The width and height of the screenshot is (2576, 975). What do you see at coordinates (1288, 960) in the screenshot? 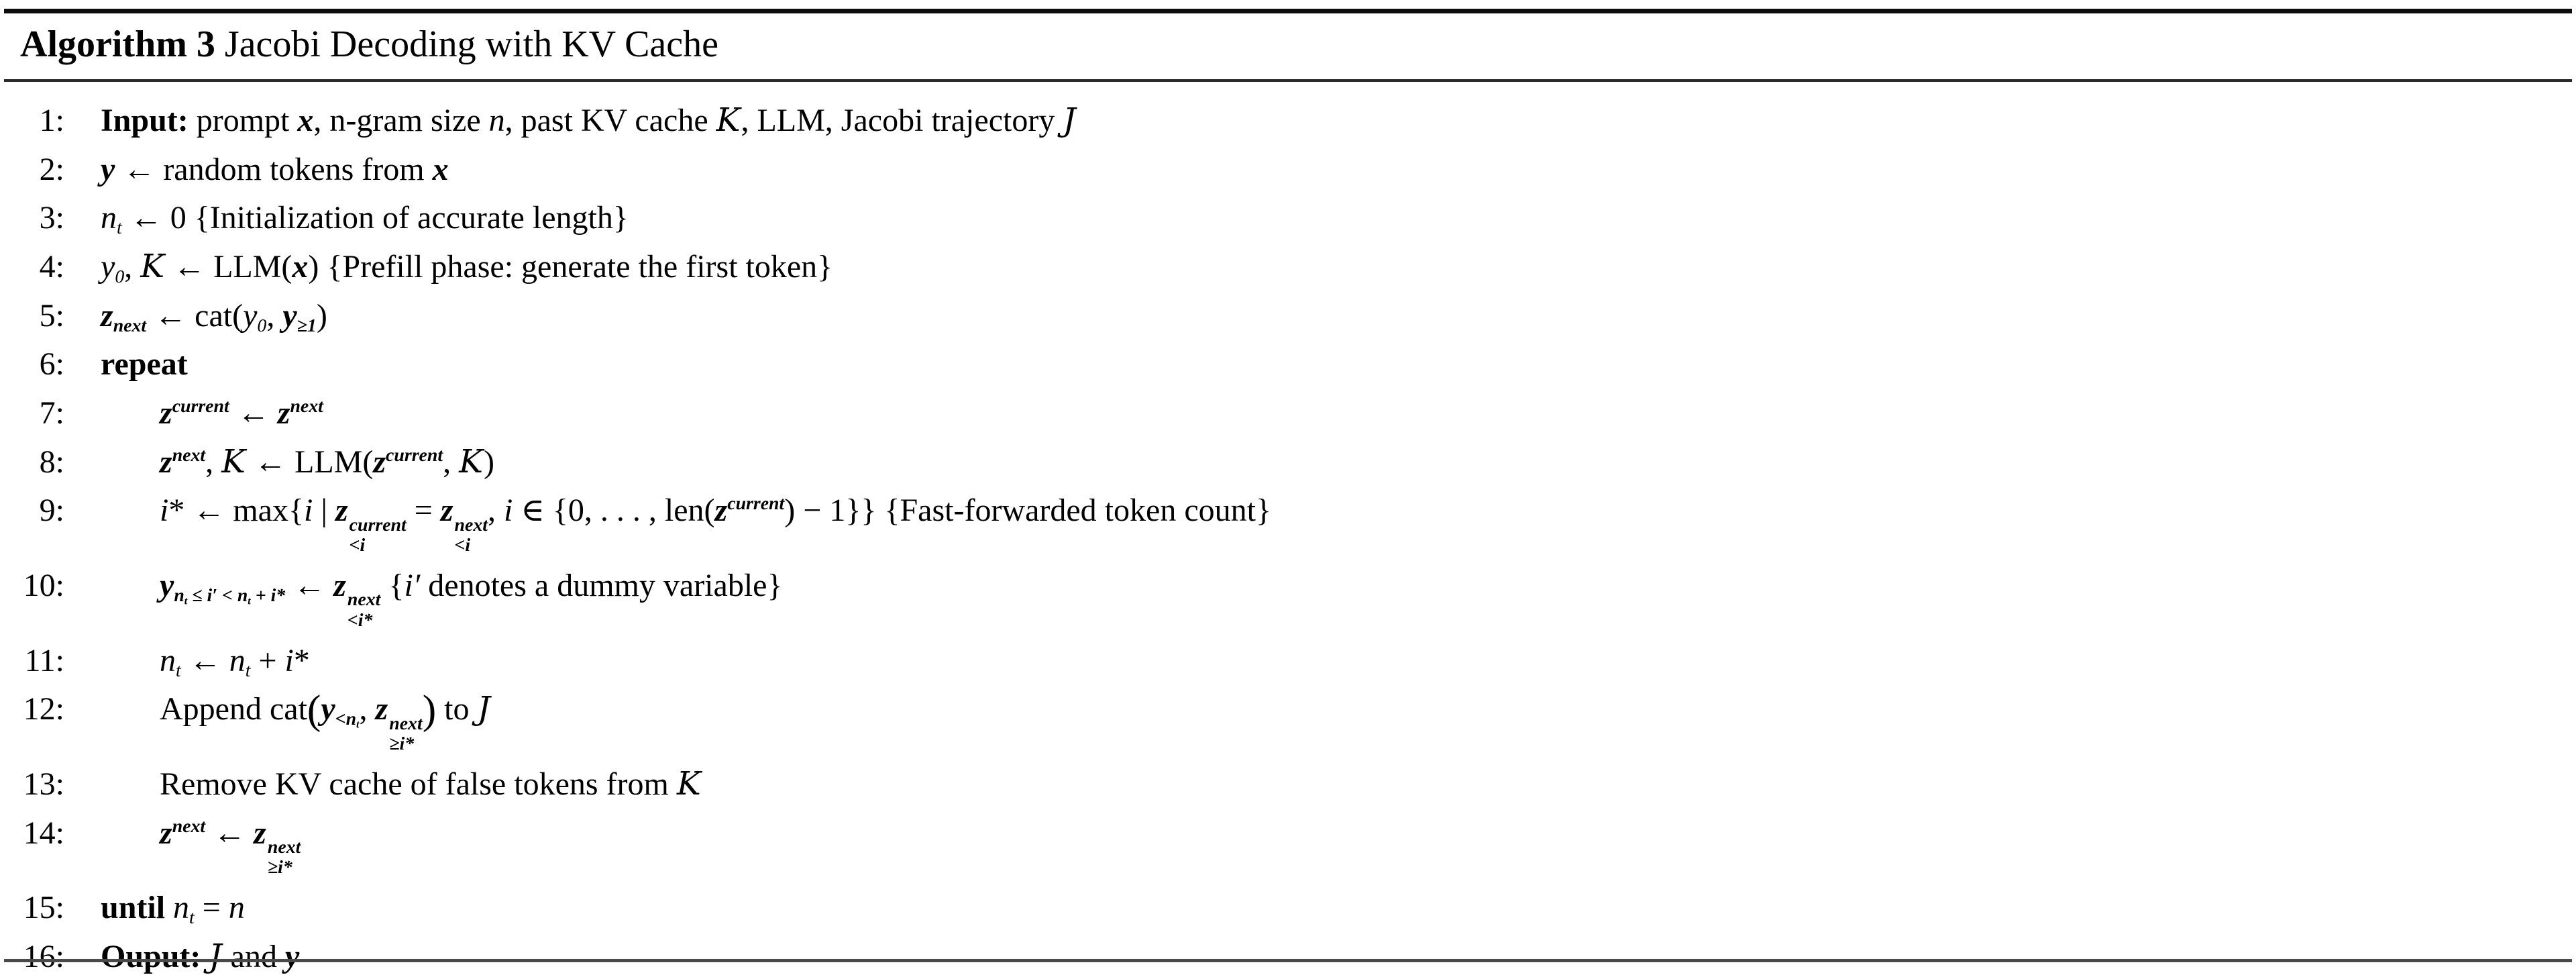
I see `bottom-rule` at bounding box center [1288, 960].